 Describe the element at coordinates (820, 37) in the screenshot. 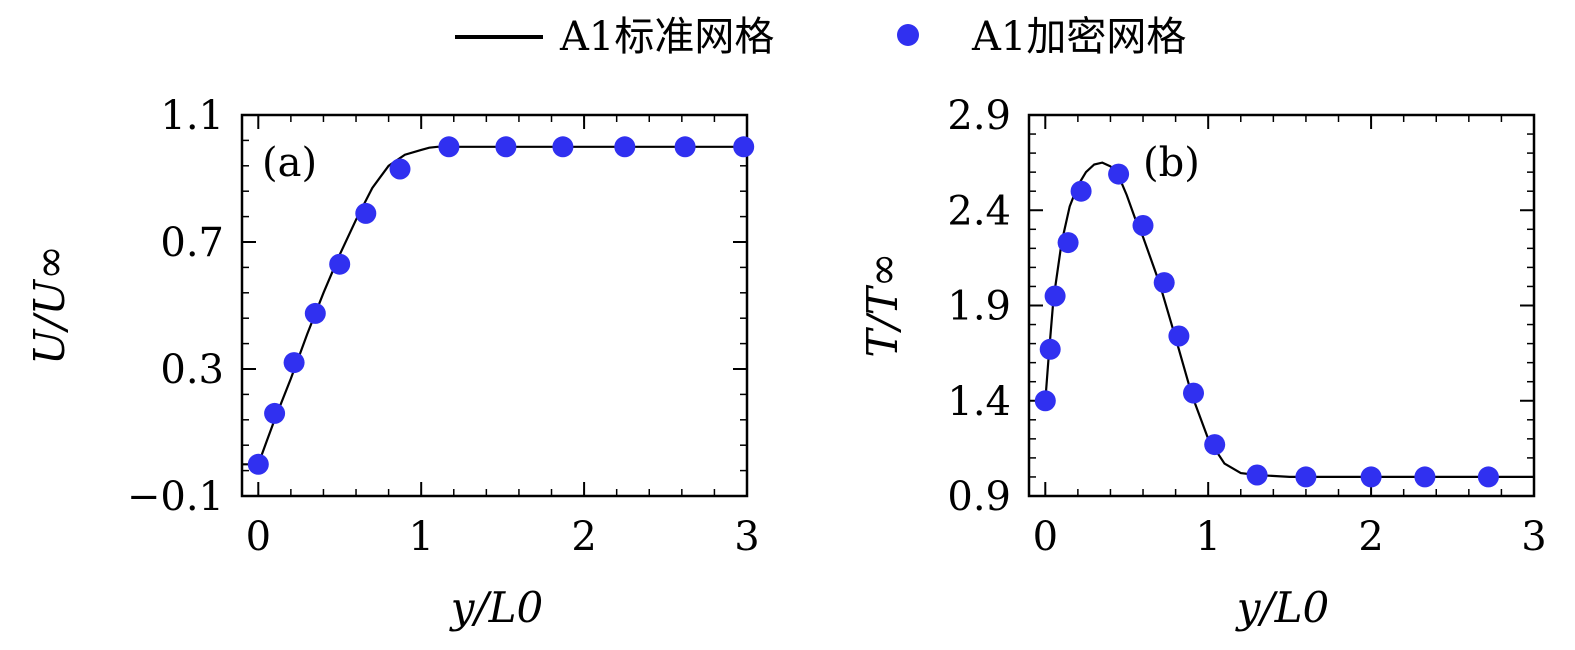

I see `legend: A1标准网格 A1加密网格` at that location.